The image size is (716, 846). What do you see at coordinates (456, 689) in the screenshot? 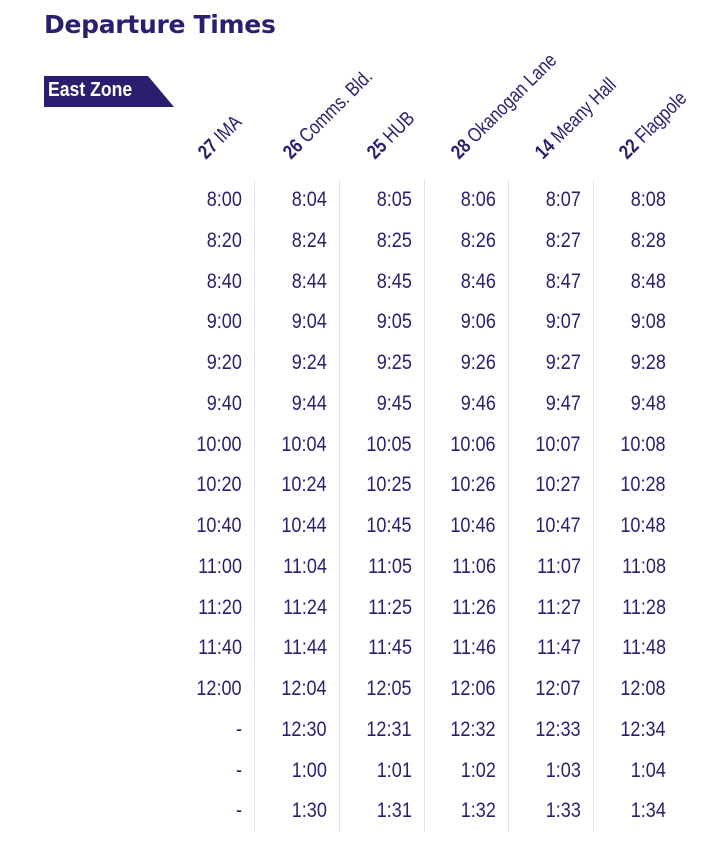
I see `time-cell: 12:06` at bounding box center [456, 689].